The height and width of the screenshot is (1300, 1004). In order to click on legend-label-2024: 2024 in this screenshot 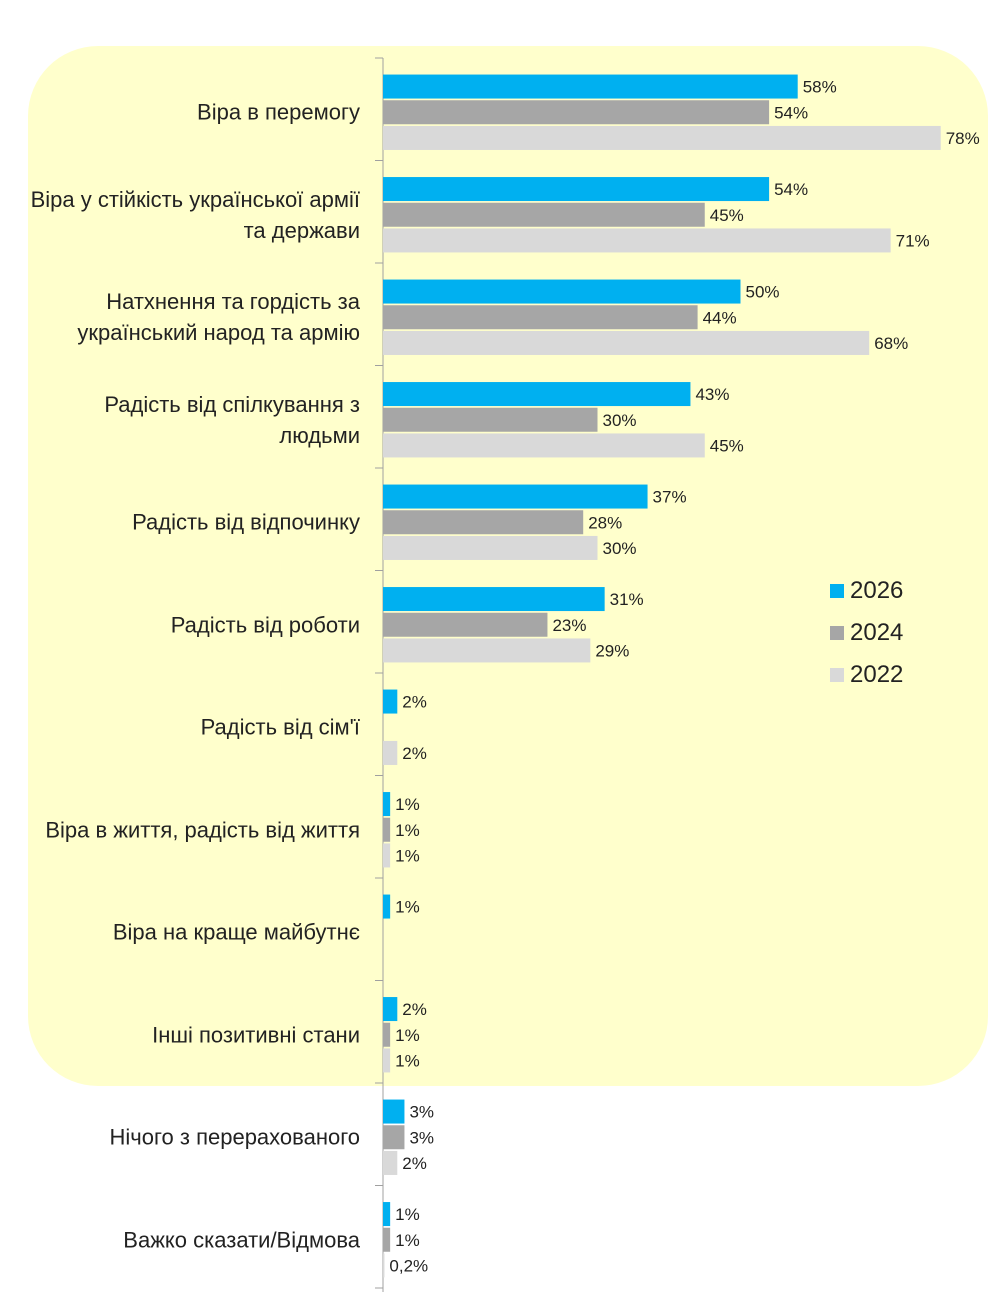, I will do `click(877, 632)`.